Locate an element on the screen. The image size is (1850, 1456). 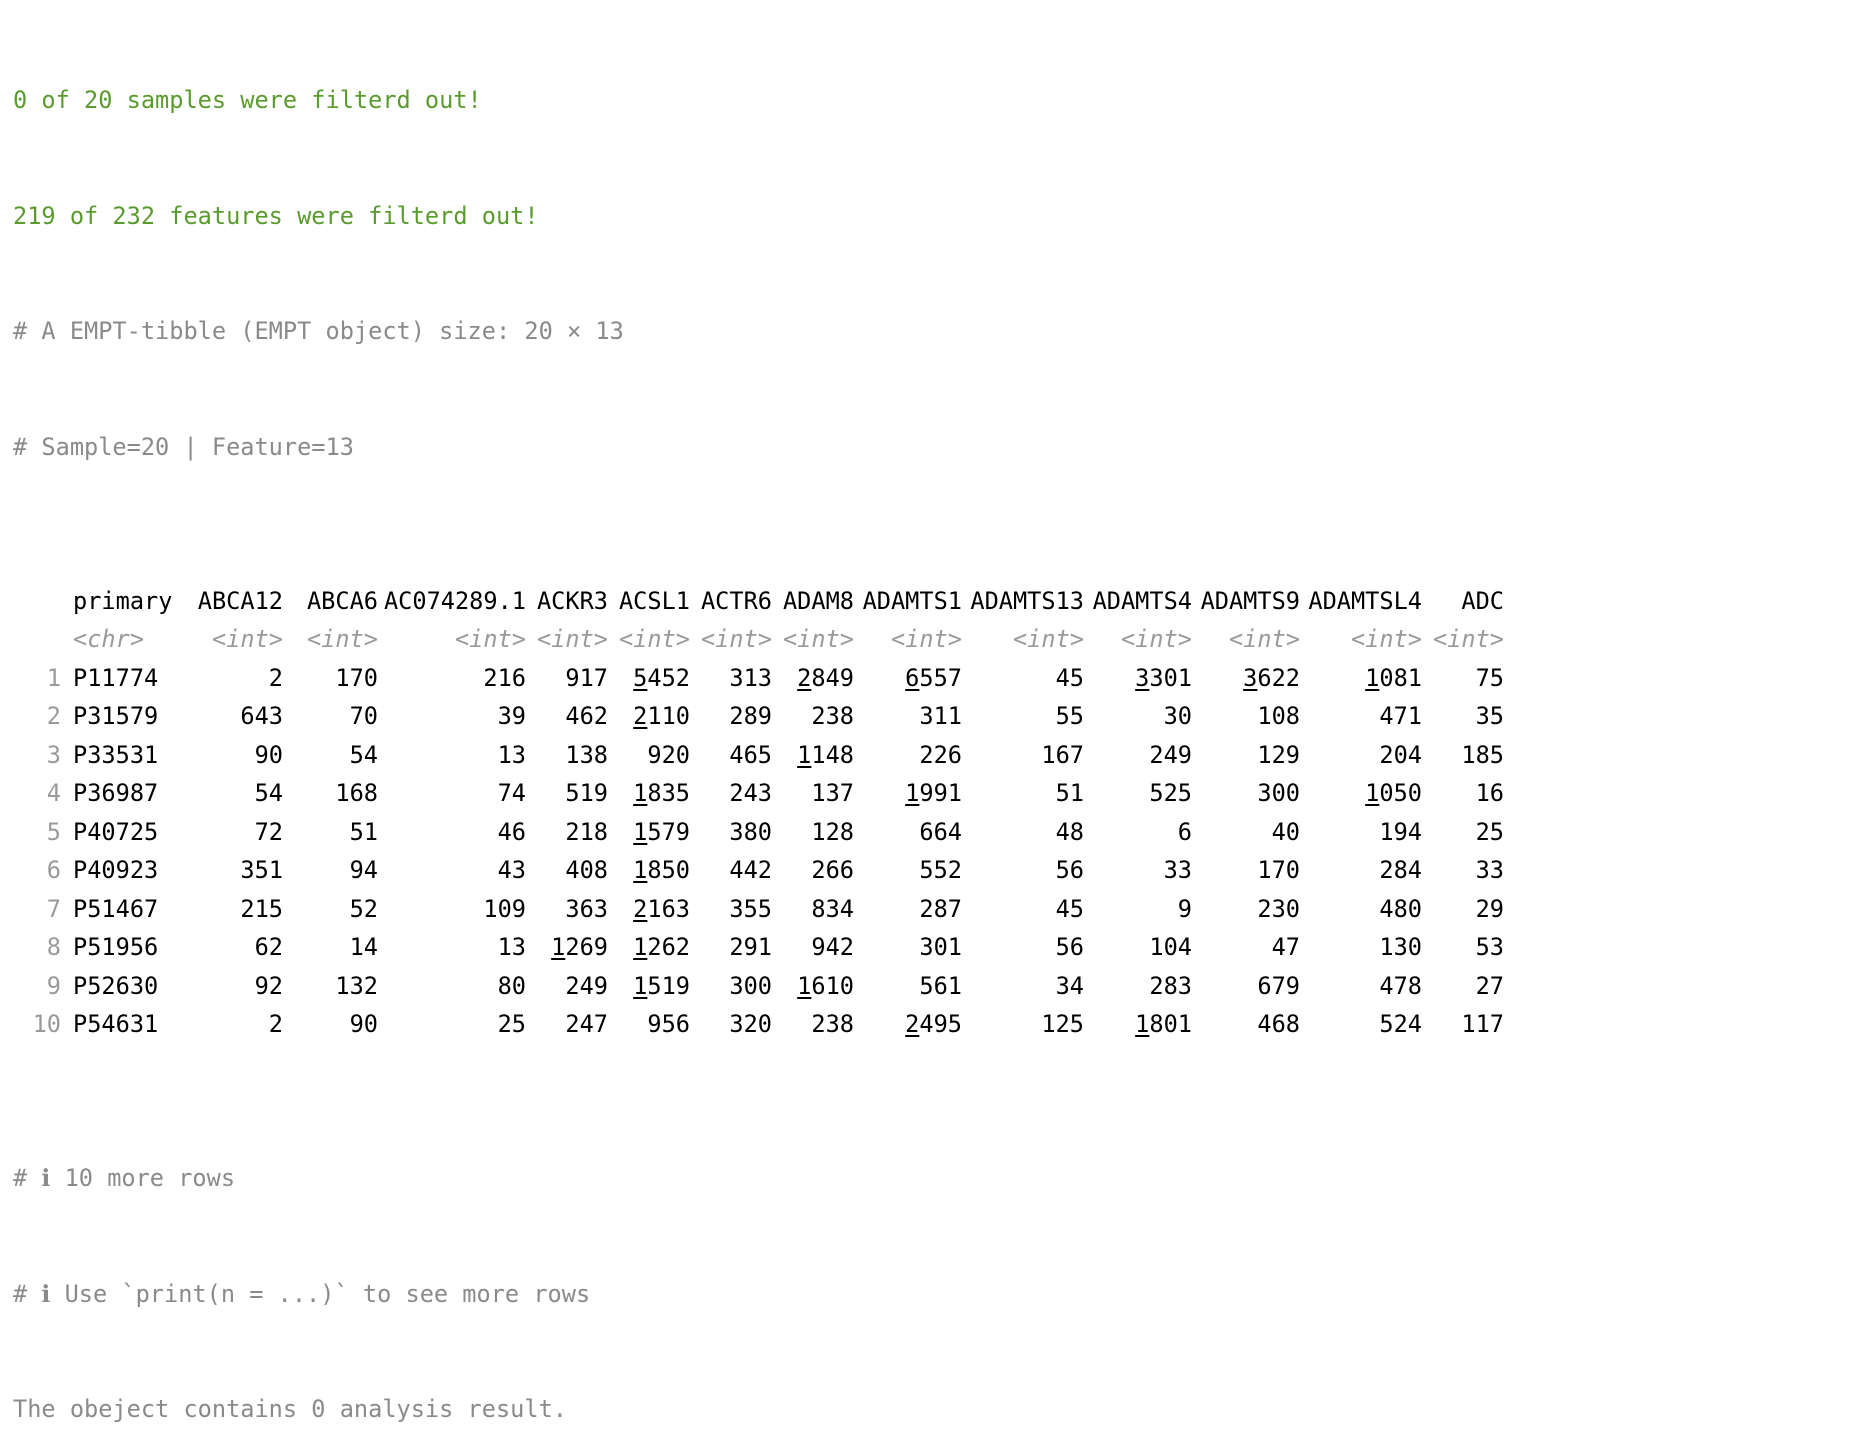
table-cell: P31579 is located at coordinates (116, 716).